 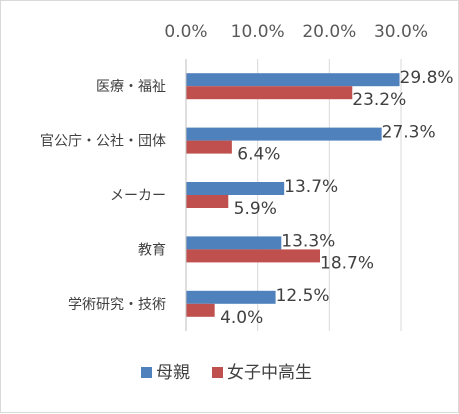 I want to click on data-label: 23.2%, so click(x=379, y=100).